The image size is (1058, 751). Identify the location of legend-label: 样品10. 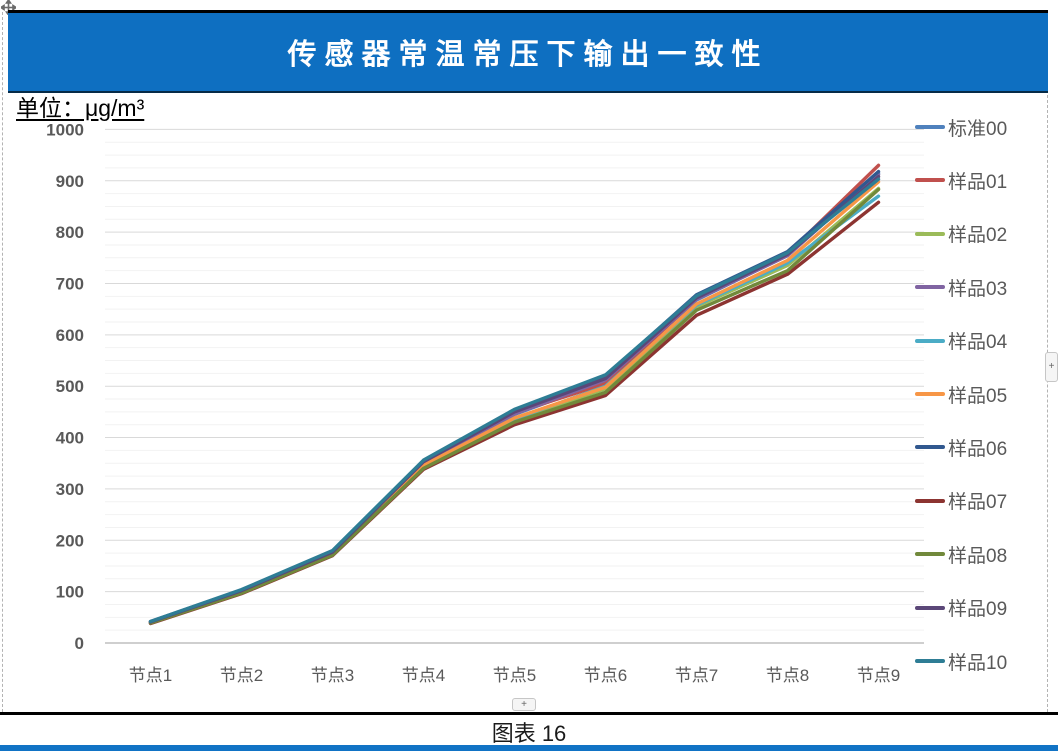
(978, 663).